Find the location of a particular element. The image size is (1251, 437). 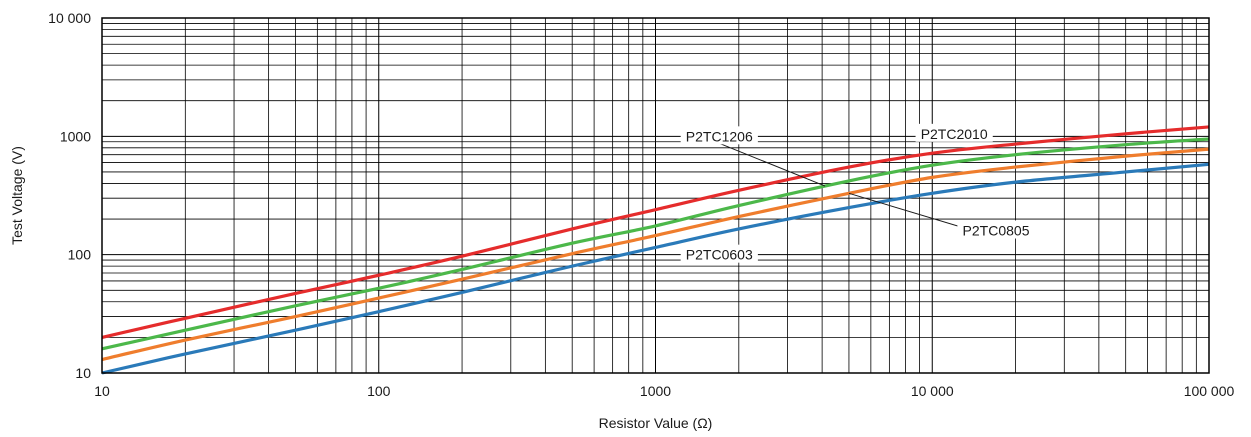

annotation-p2tc0805: P2TC0805 is located at coordinates (941, 215).